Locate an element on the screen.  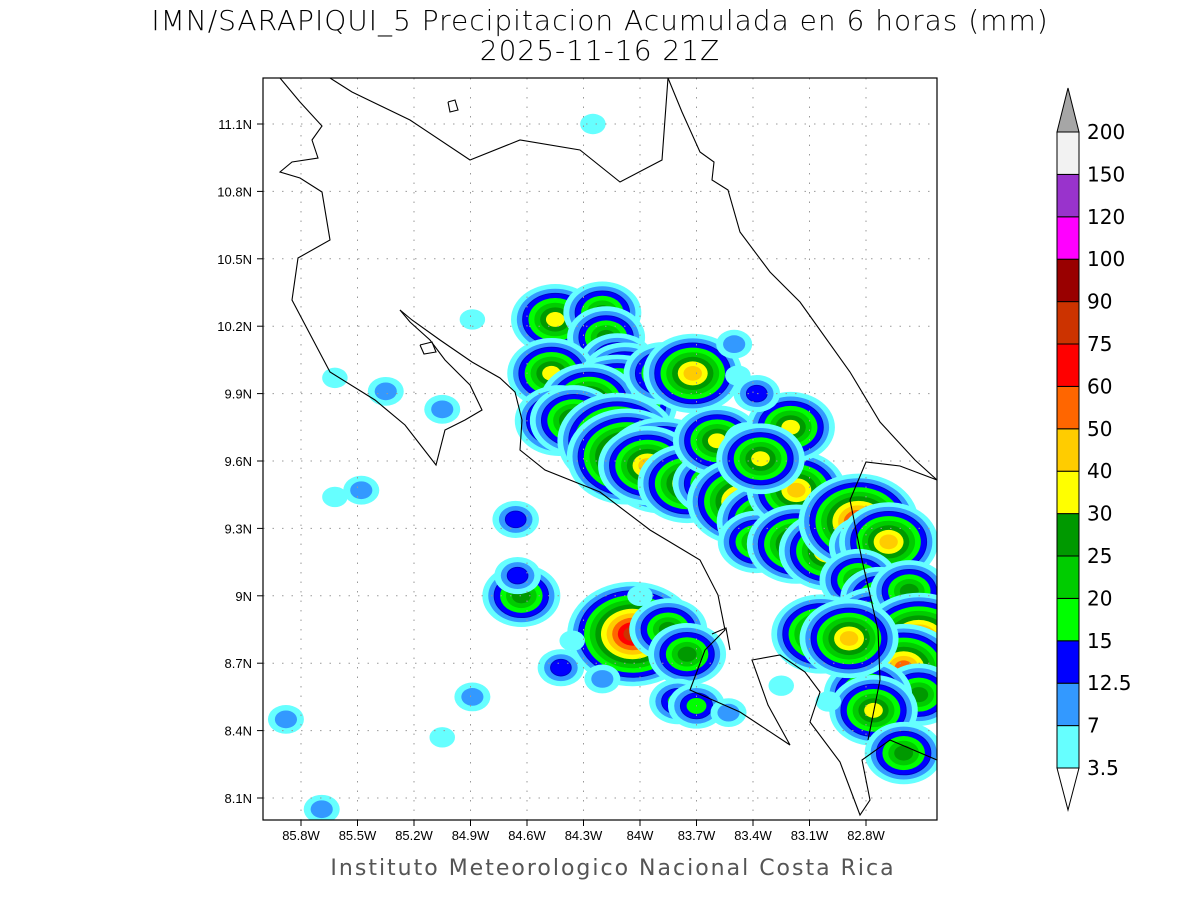
colorbar-under-triangle is located at coordinates (1068, 789).